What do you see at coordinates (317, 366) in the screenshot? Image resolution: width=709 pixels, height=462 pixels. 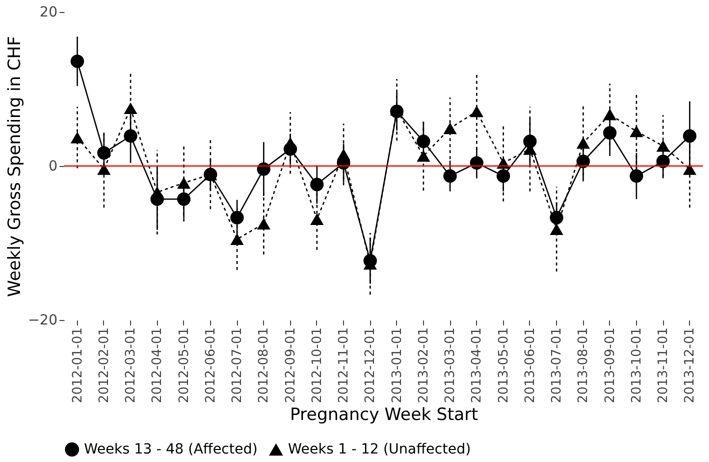 I see `x-tick-label: 2012-10-01` at bounding box center [317, 366].